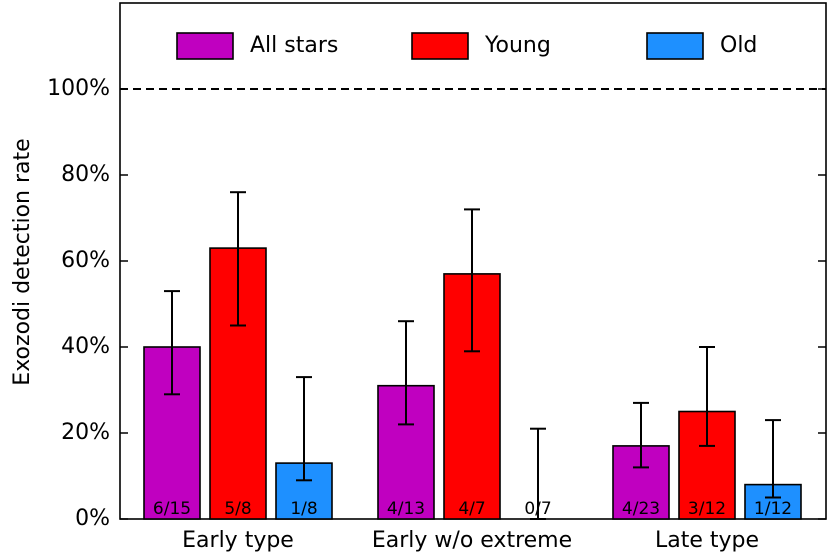 The image size is (830, 554). Describe the element at coordinates (92, 518) in the screenshot. I see `y-tick-label: 0%` at that location.